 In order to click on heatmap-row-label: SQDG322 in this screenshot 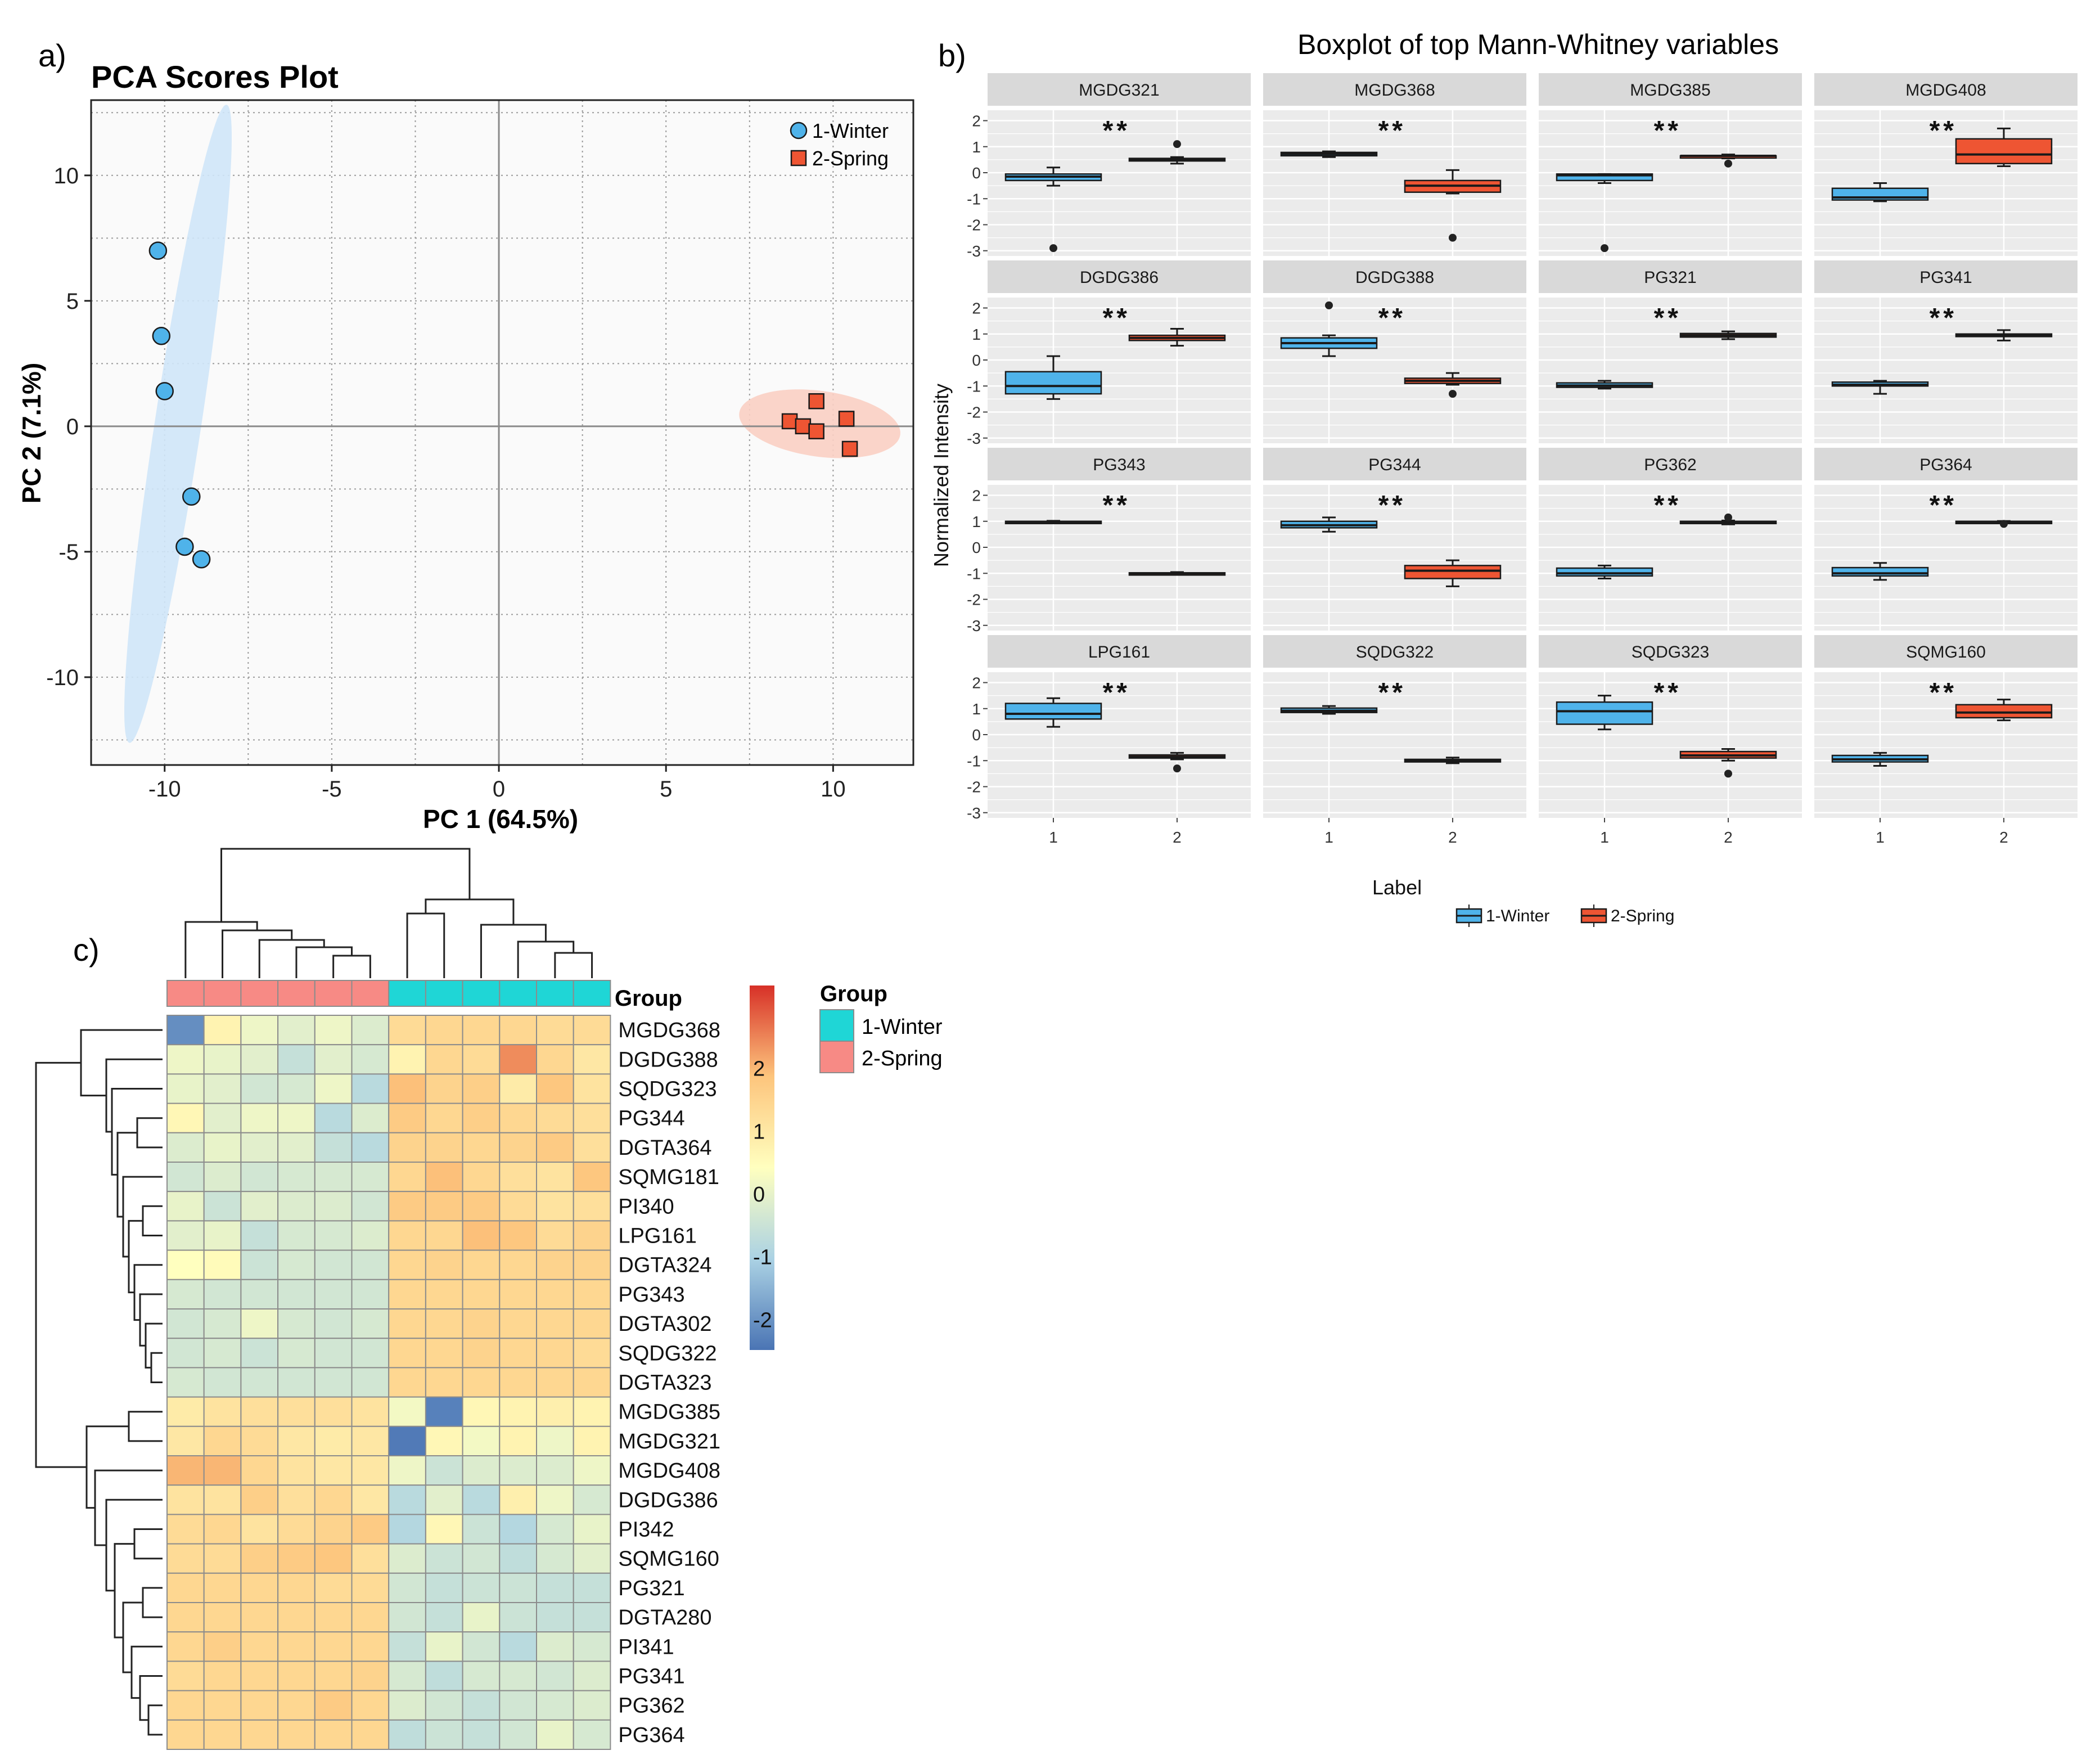, I will do `click(667, 1353)`.